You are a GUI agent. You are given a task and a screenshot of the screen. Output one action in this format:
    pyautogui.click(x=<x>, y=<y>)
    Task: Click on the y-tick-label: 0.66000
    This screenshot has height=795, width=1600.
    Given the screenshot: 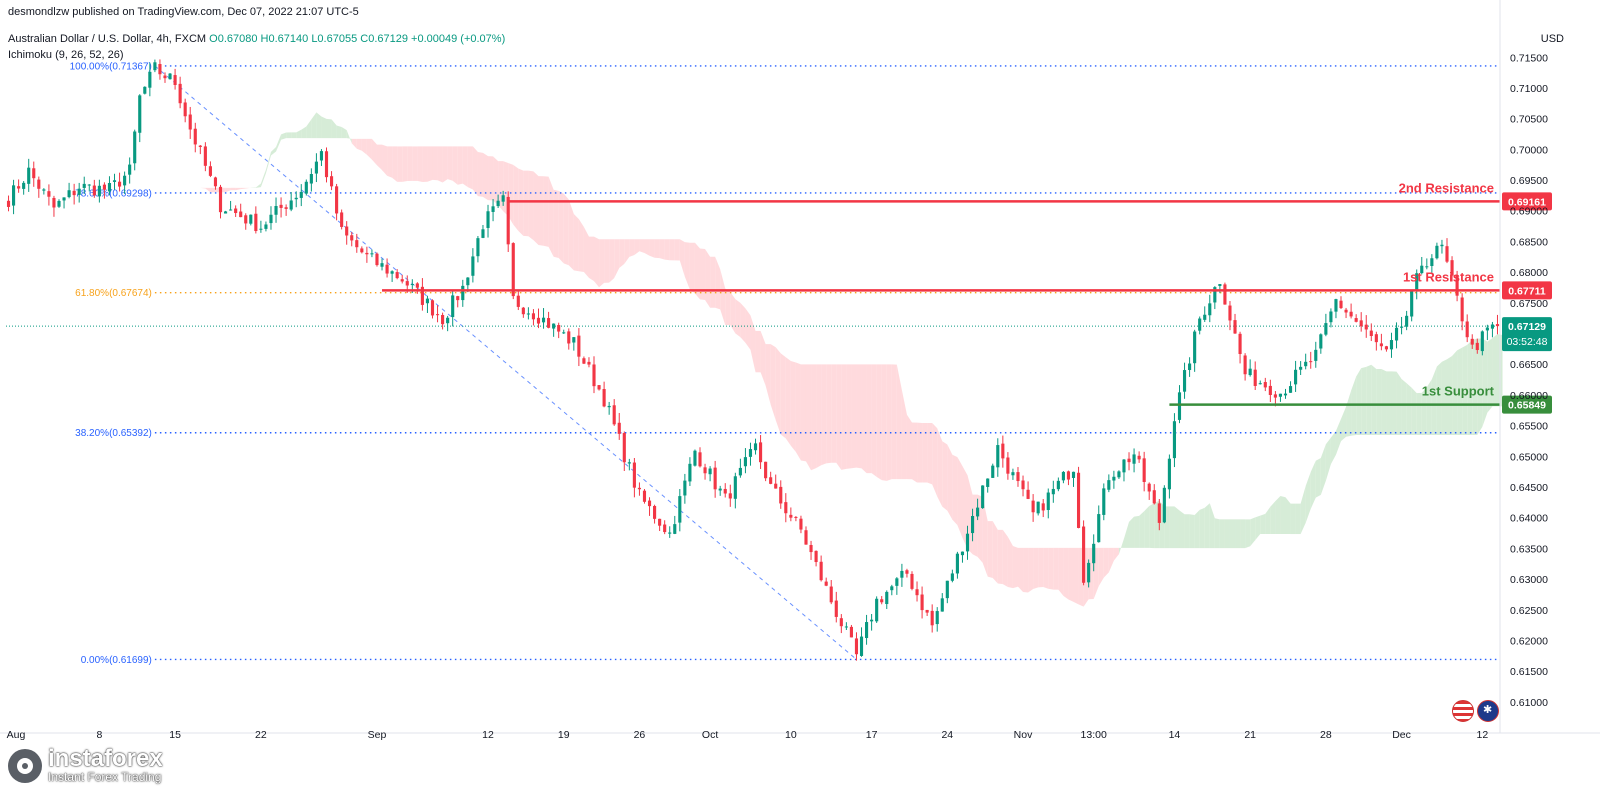 What is the action you would take?
    pyautogui.click(x=1529, y=396)
    